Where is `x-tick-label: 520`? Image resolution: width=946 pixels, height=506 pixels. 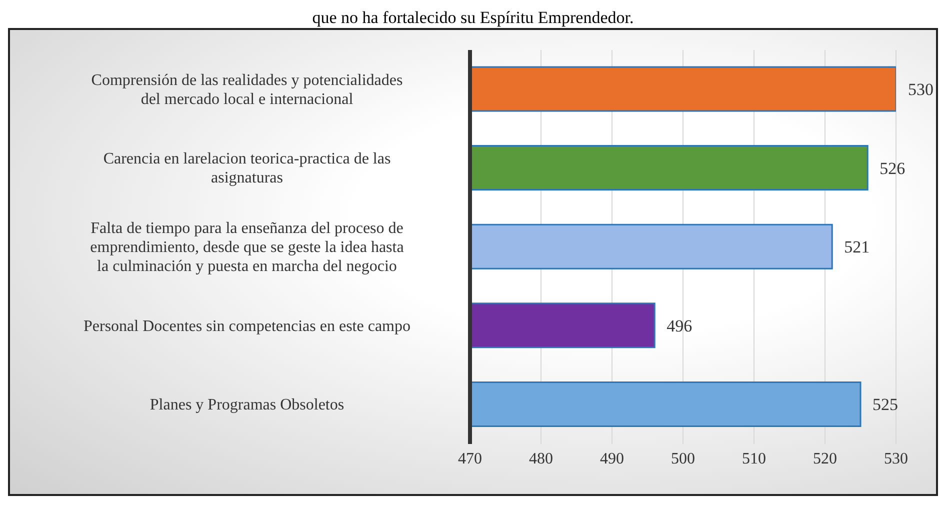 x-tick-label: 520 is located at coordinates (825, 459).